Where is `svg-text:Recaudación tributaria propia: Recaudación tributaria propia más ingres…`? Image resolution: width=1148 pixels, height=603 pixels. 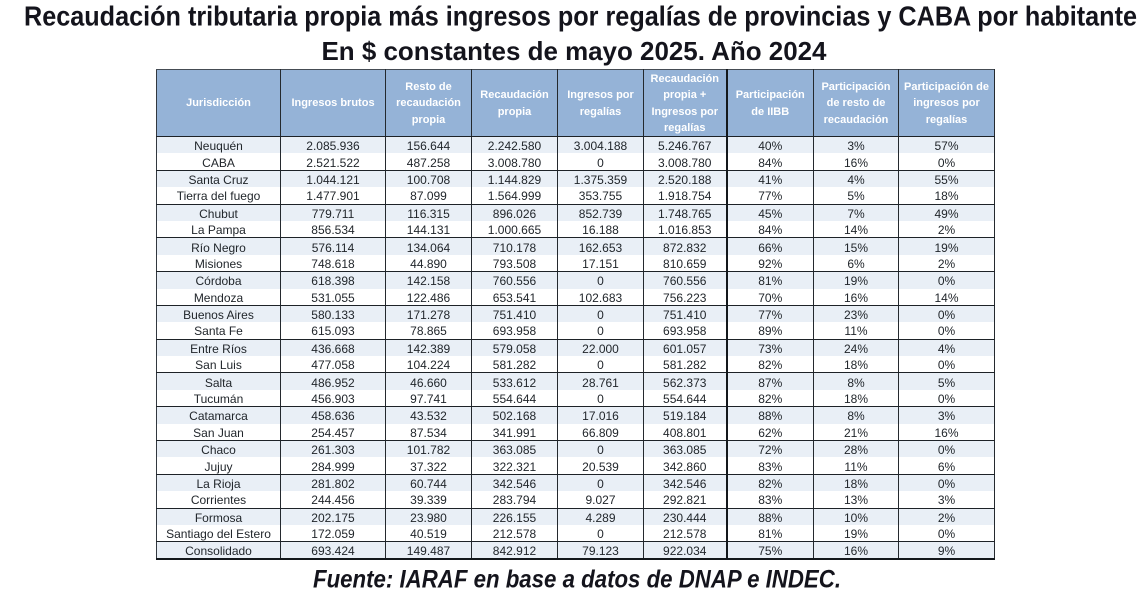 svg-text:Recaudación tributaria propia: Recaudación tributaria propia más ingres… is located at coordinates (580, 16).